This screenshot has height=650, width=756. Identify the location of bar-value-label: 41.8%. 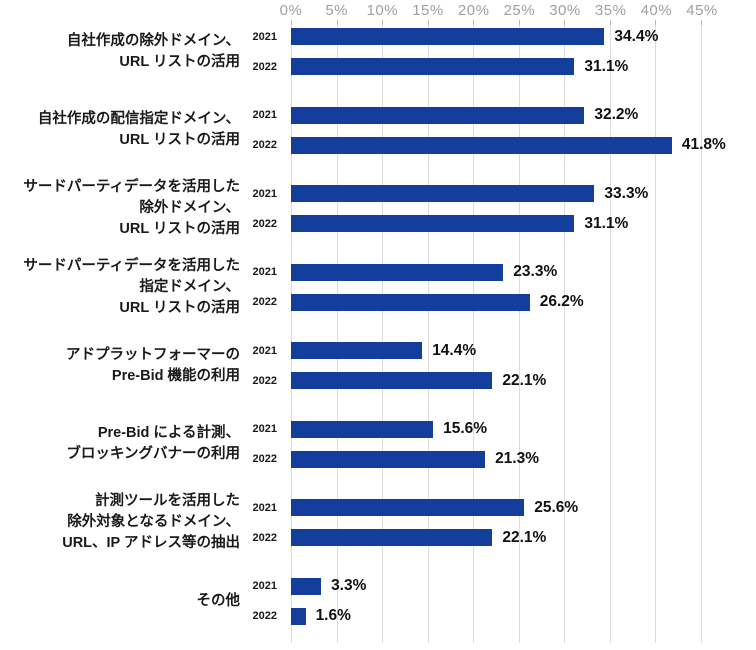
(703, 144).